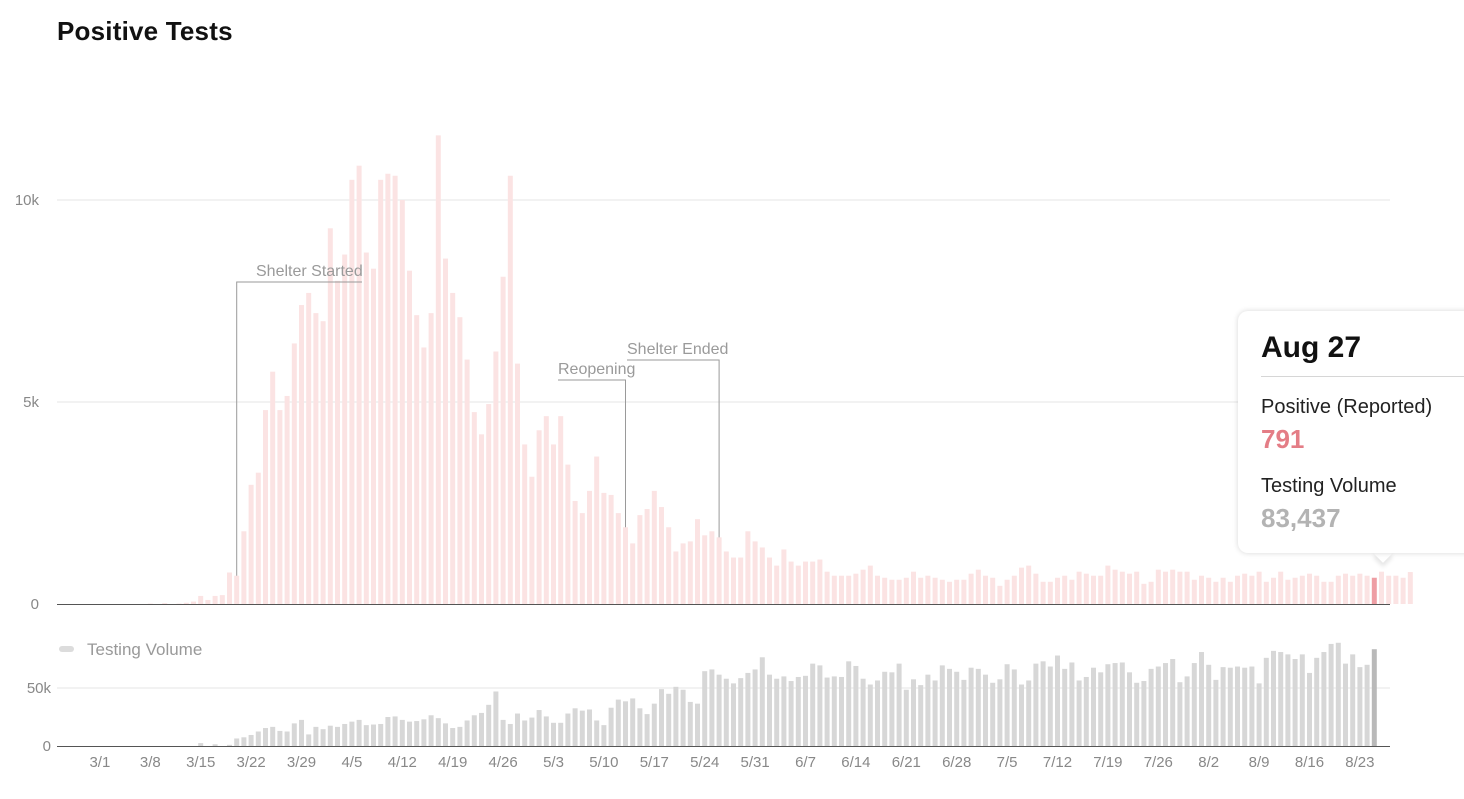 This screenshot has width=1464, height=799. I want to click on annotation-label: Reopening, so click(596, 369).